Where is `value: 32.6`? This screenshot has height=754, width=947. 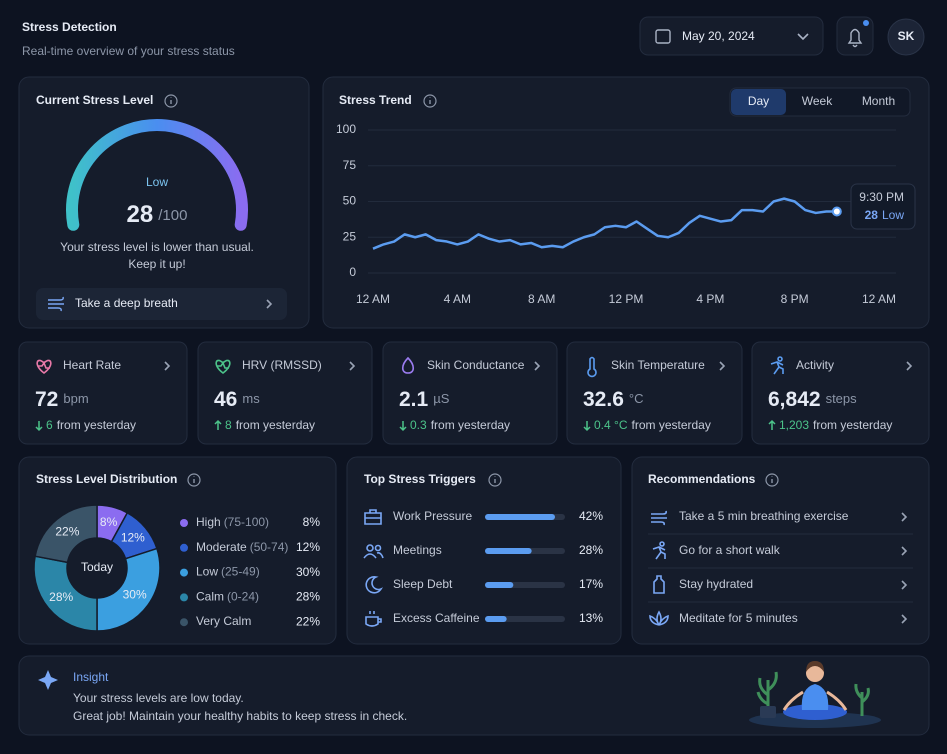
value: 32.6 is located at coordinates (603, 399).